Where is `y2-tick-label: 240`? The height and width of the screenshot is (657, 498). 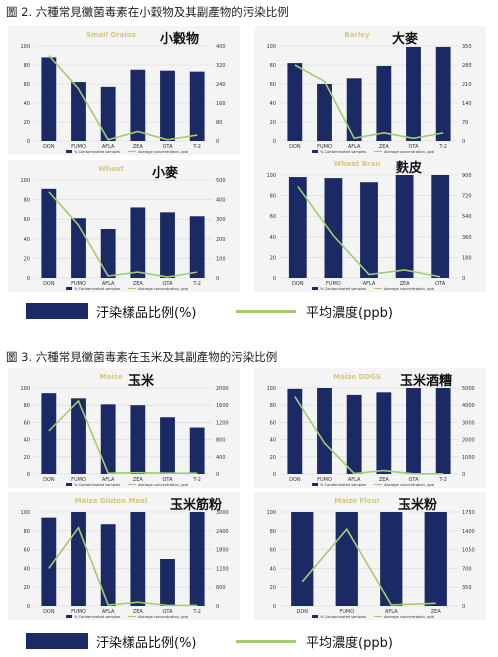
y2-tick-label: 240 is located at coordinates (221, 85).